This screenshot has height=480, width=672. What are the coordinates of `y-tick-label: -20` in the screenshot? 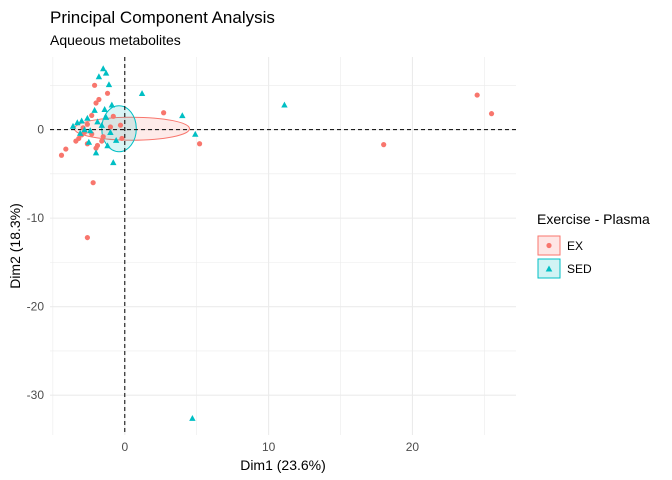 It's located at (36, 307).